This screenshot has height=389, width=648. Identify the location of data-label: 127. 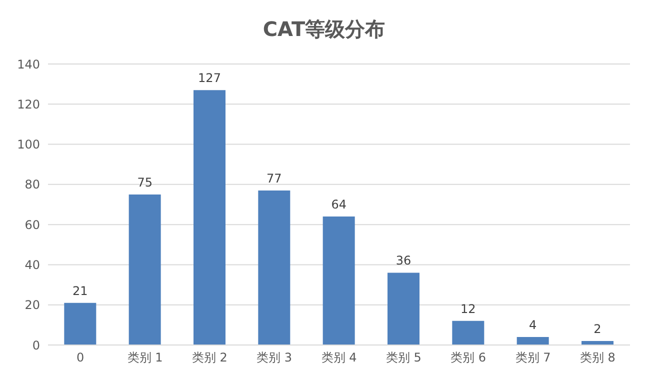
(209, 78).